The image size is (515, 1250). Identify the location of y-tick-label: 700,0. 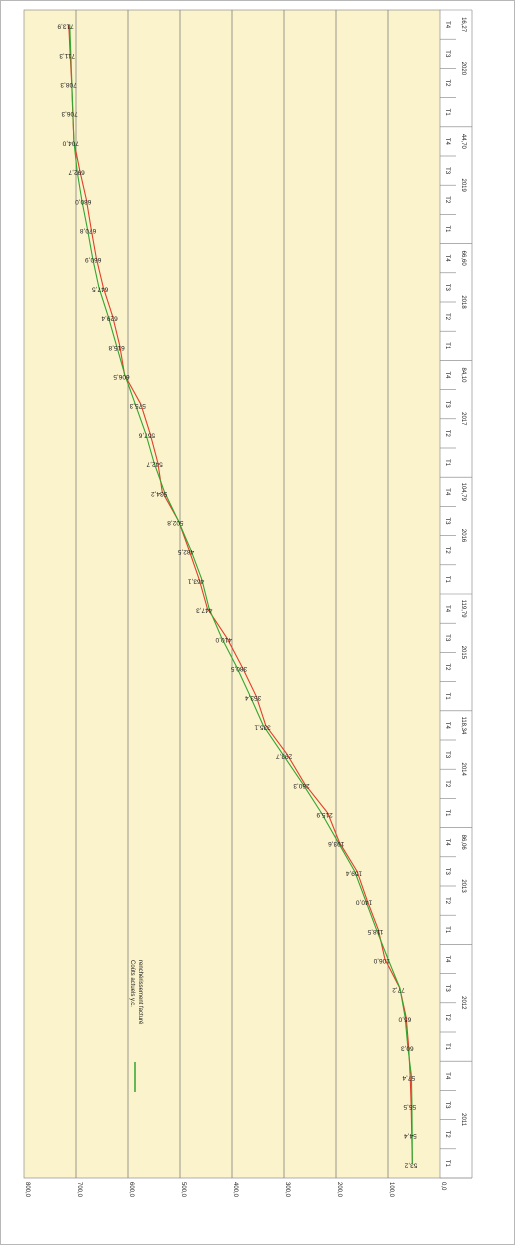
(79, 1190).